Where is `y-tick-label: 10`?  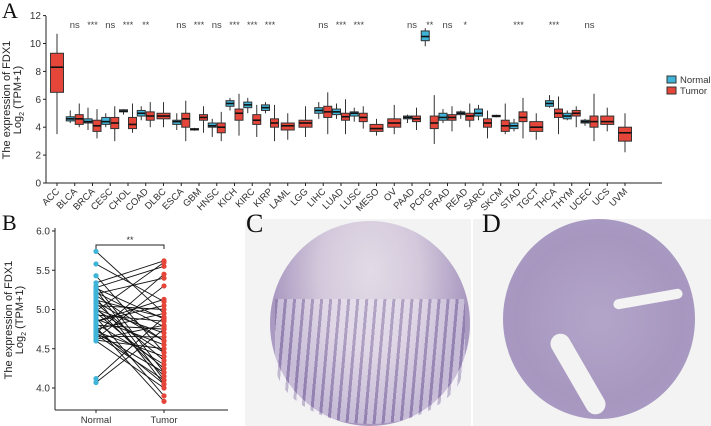
y-tick-label: 10 is located at coordinates (36, 44).